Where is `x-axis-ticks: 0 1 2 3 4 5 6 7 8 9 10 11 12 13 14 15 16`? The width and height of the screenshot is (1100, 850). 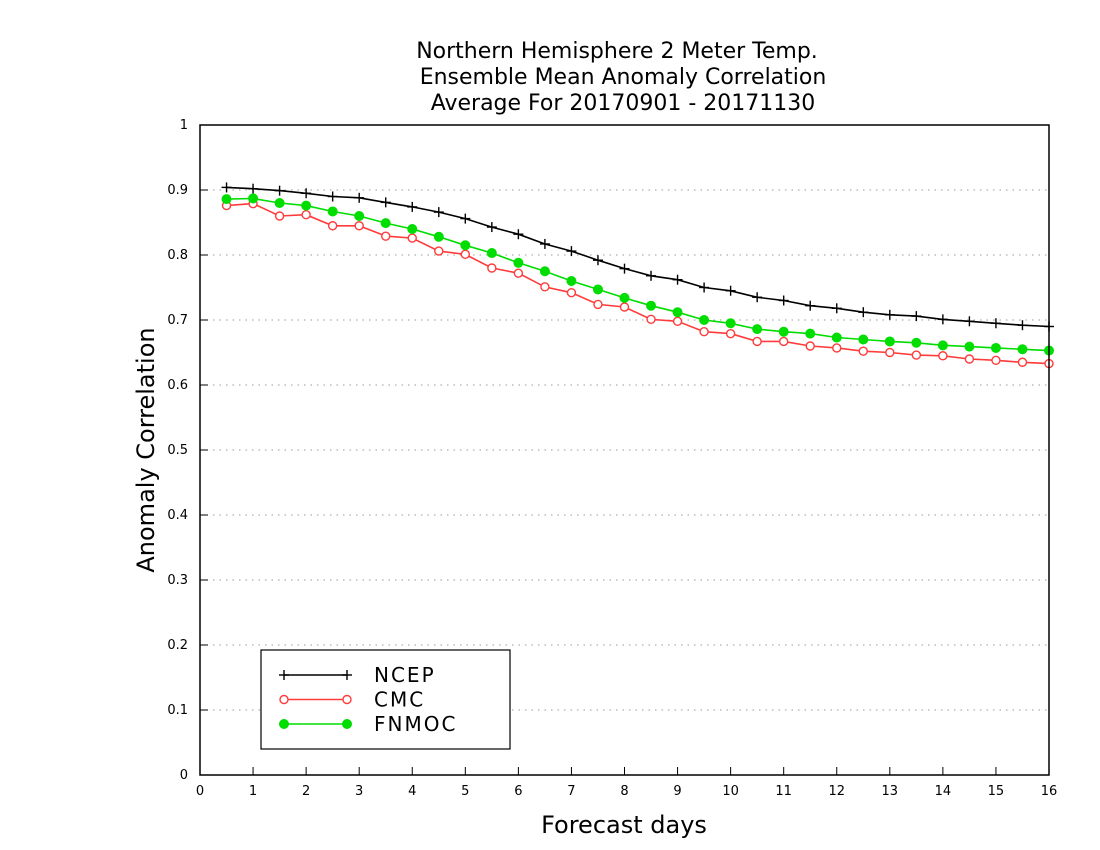
x-axis-ticks: 0 1 2 3 4 5 6 7 8 9 10 11 12 13 14 15 16 is located at coordinates (626, 783).